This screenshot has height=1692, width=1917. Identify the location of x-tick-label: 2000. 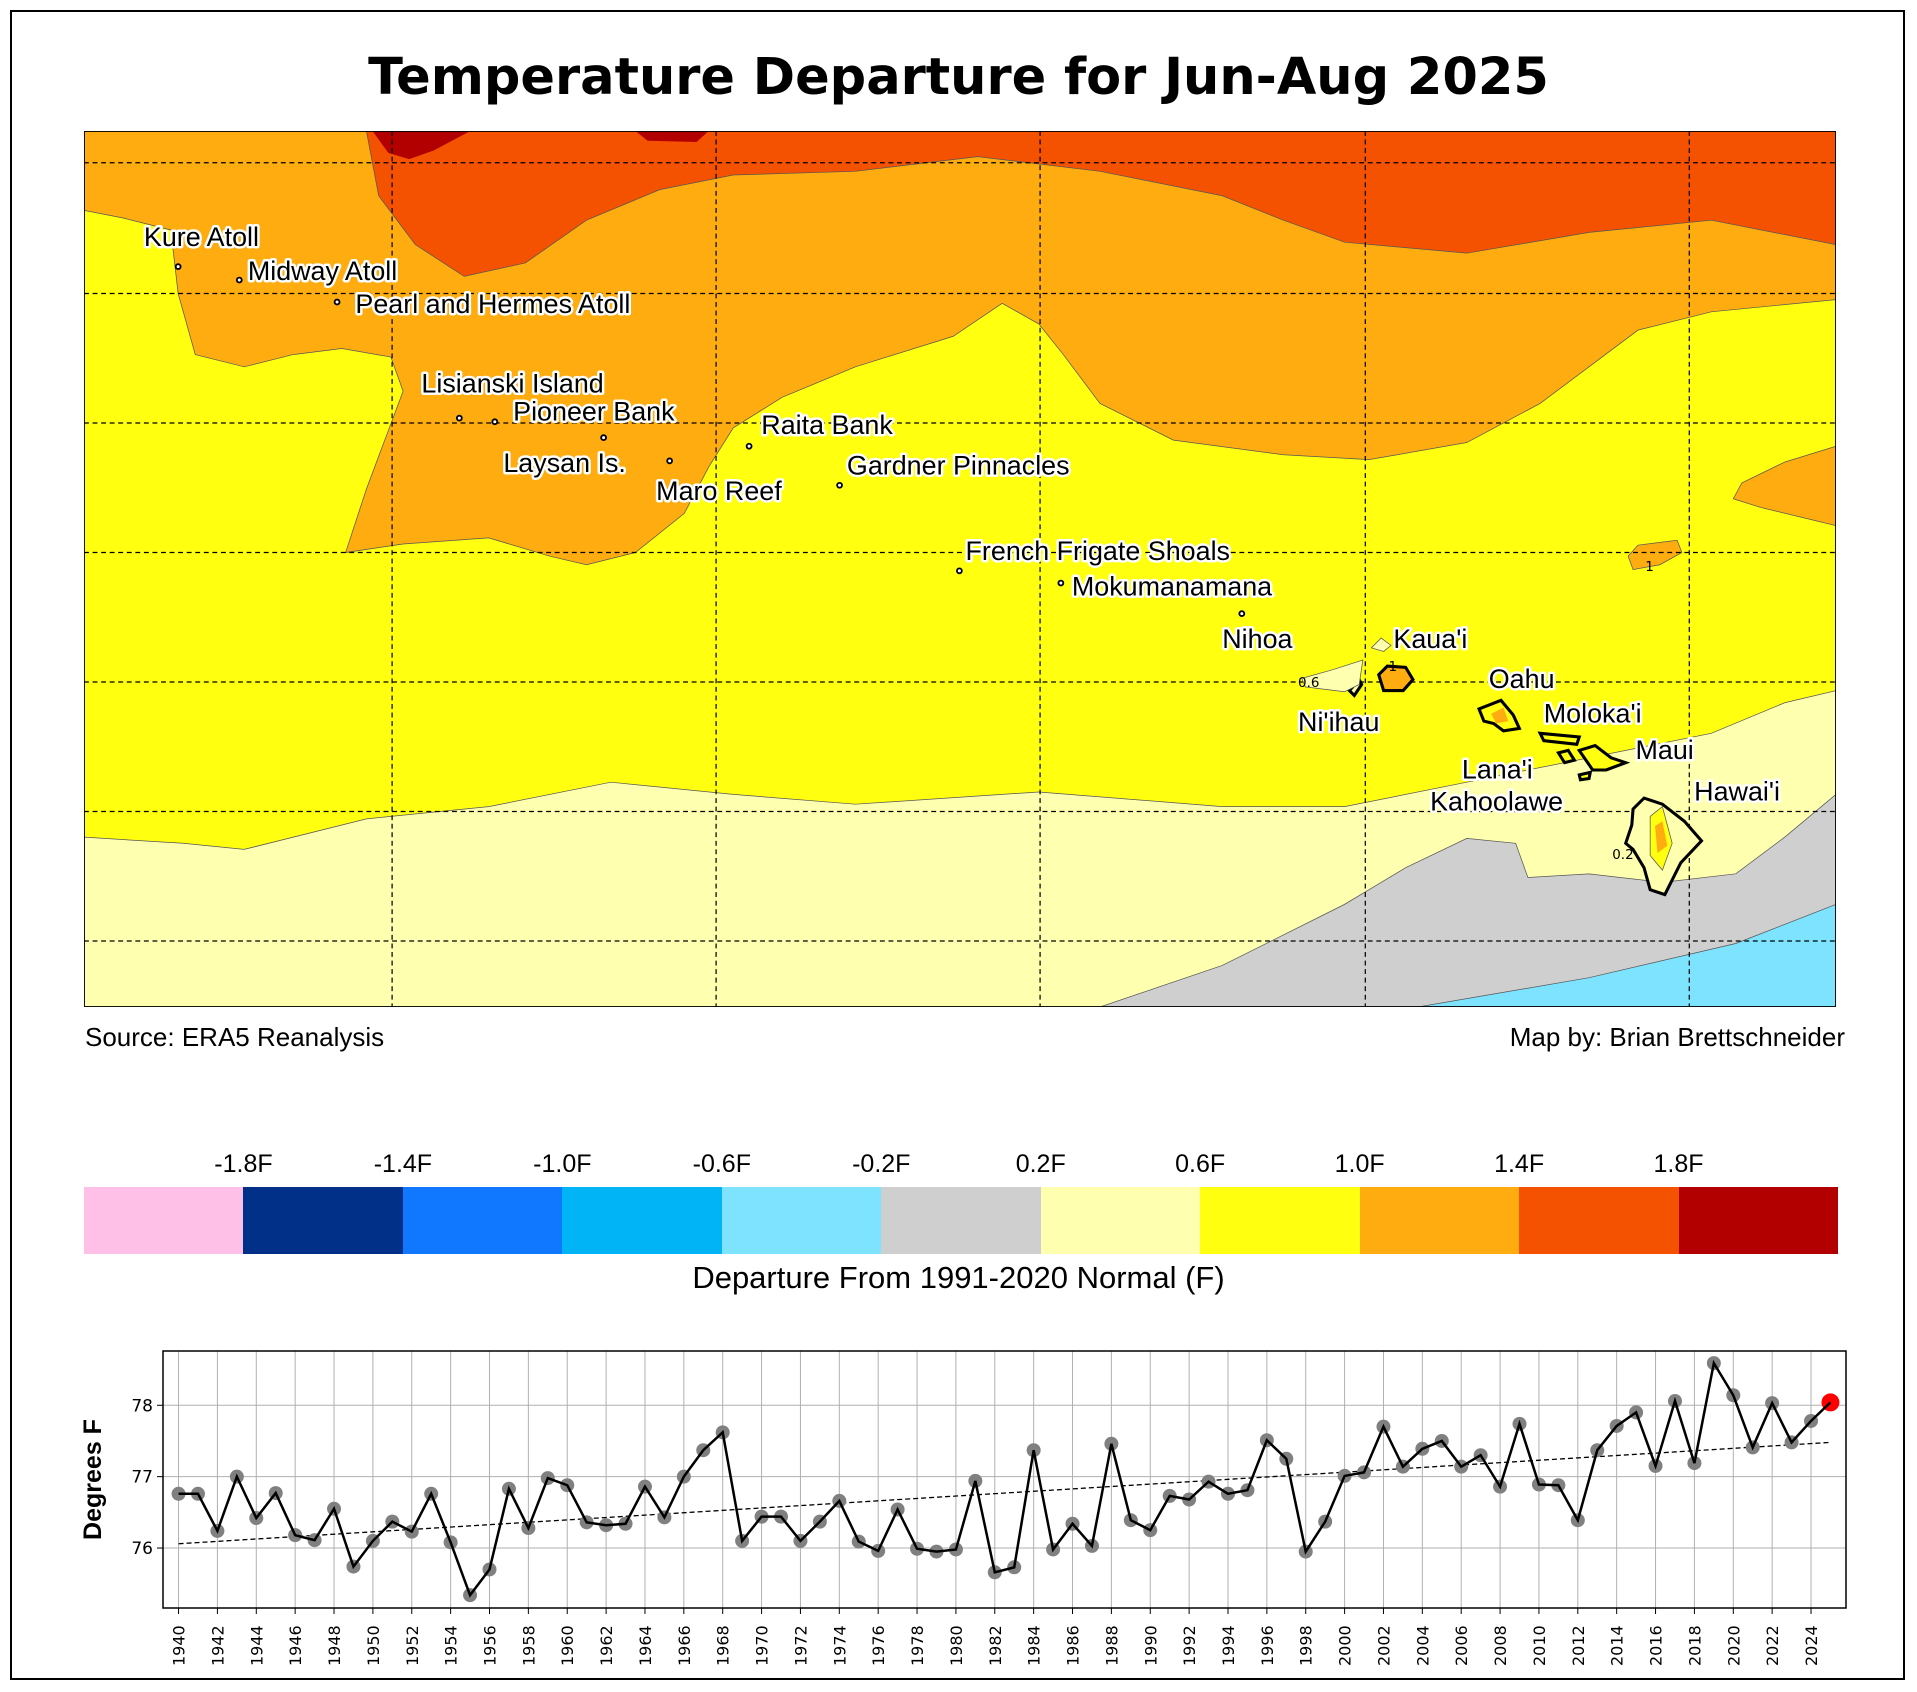
(1345, 1645).